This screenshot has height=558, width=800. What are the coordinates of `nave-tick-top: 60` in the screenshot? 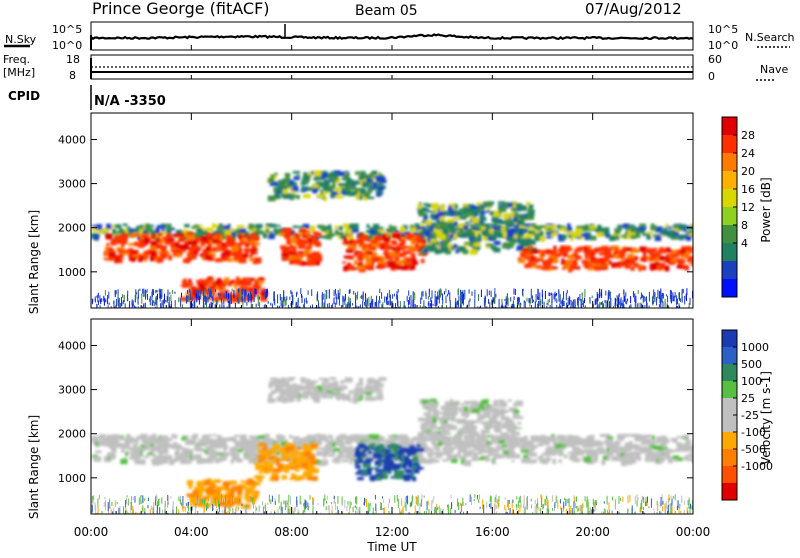 It's located at (715, 59).